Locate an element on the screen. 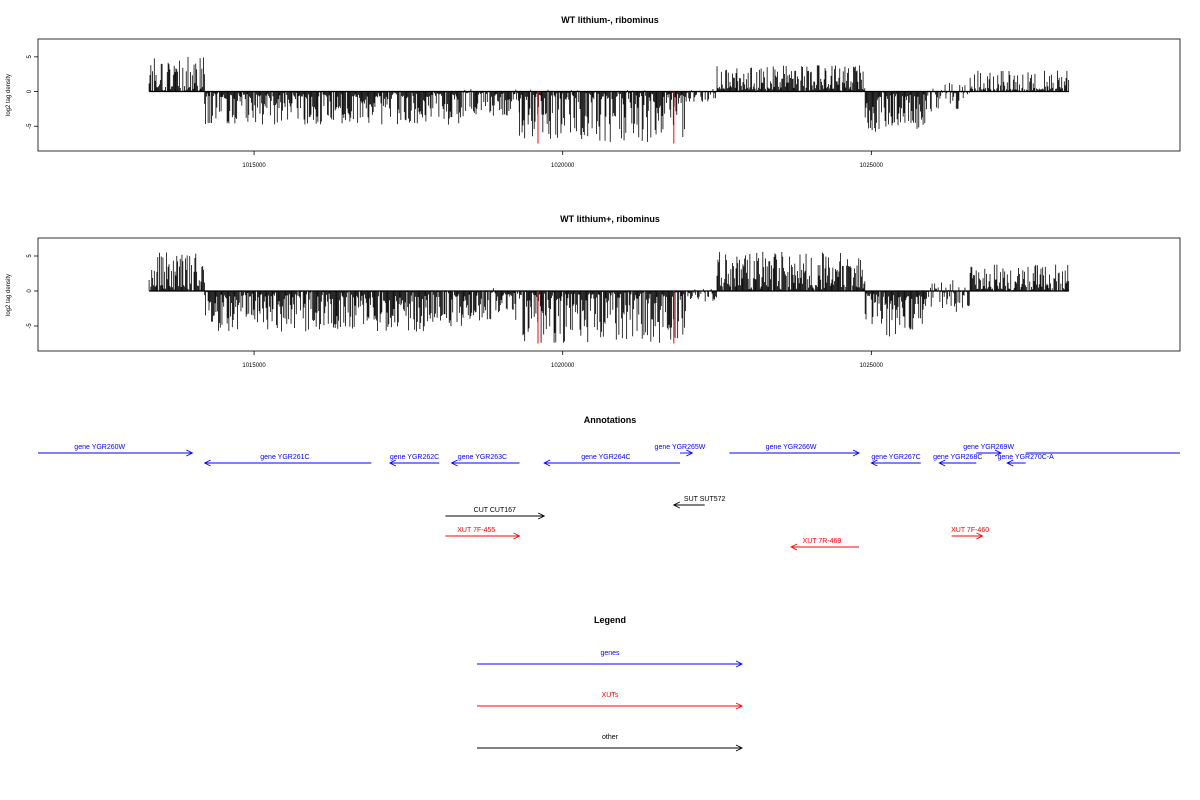 The width and height of the screenshot is (1200, 800). annotation-label: gene YGR269W is located at coordinates (988, 447).